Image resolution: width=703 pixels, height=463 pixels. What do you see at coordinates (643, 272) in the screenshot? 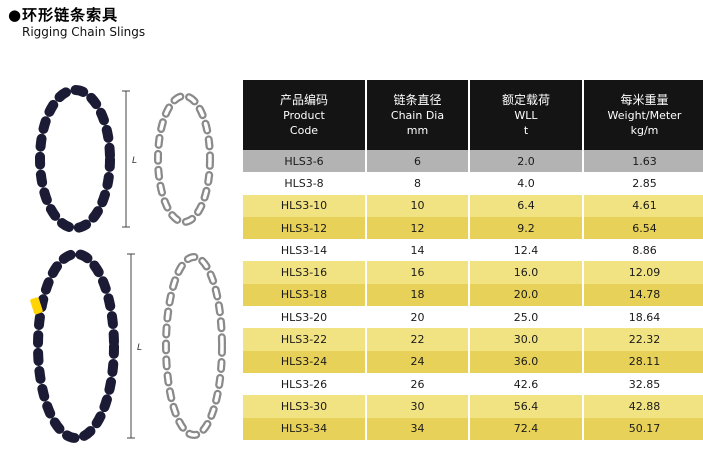
I see `value-cell: 12.09` at bounding box center [643, 272].